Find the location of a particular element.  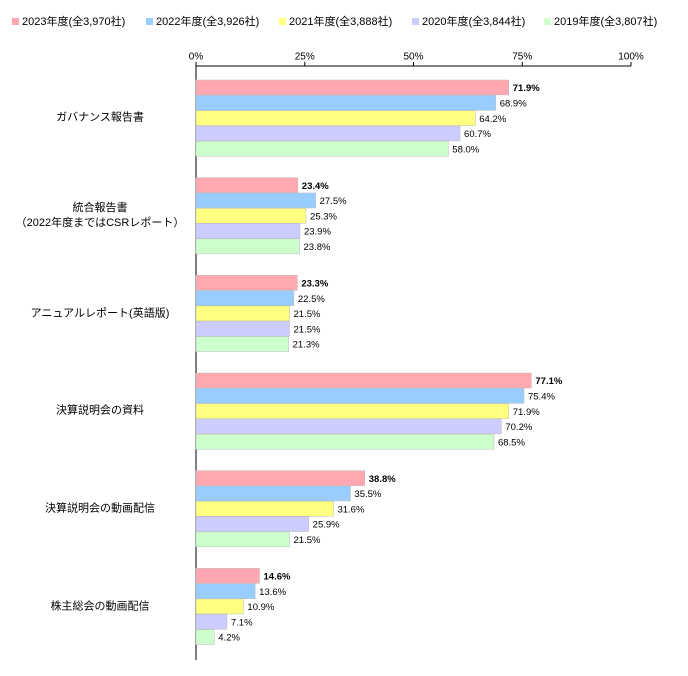

value-label: 64.2% is located at coordinates (492, 119).